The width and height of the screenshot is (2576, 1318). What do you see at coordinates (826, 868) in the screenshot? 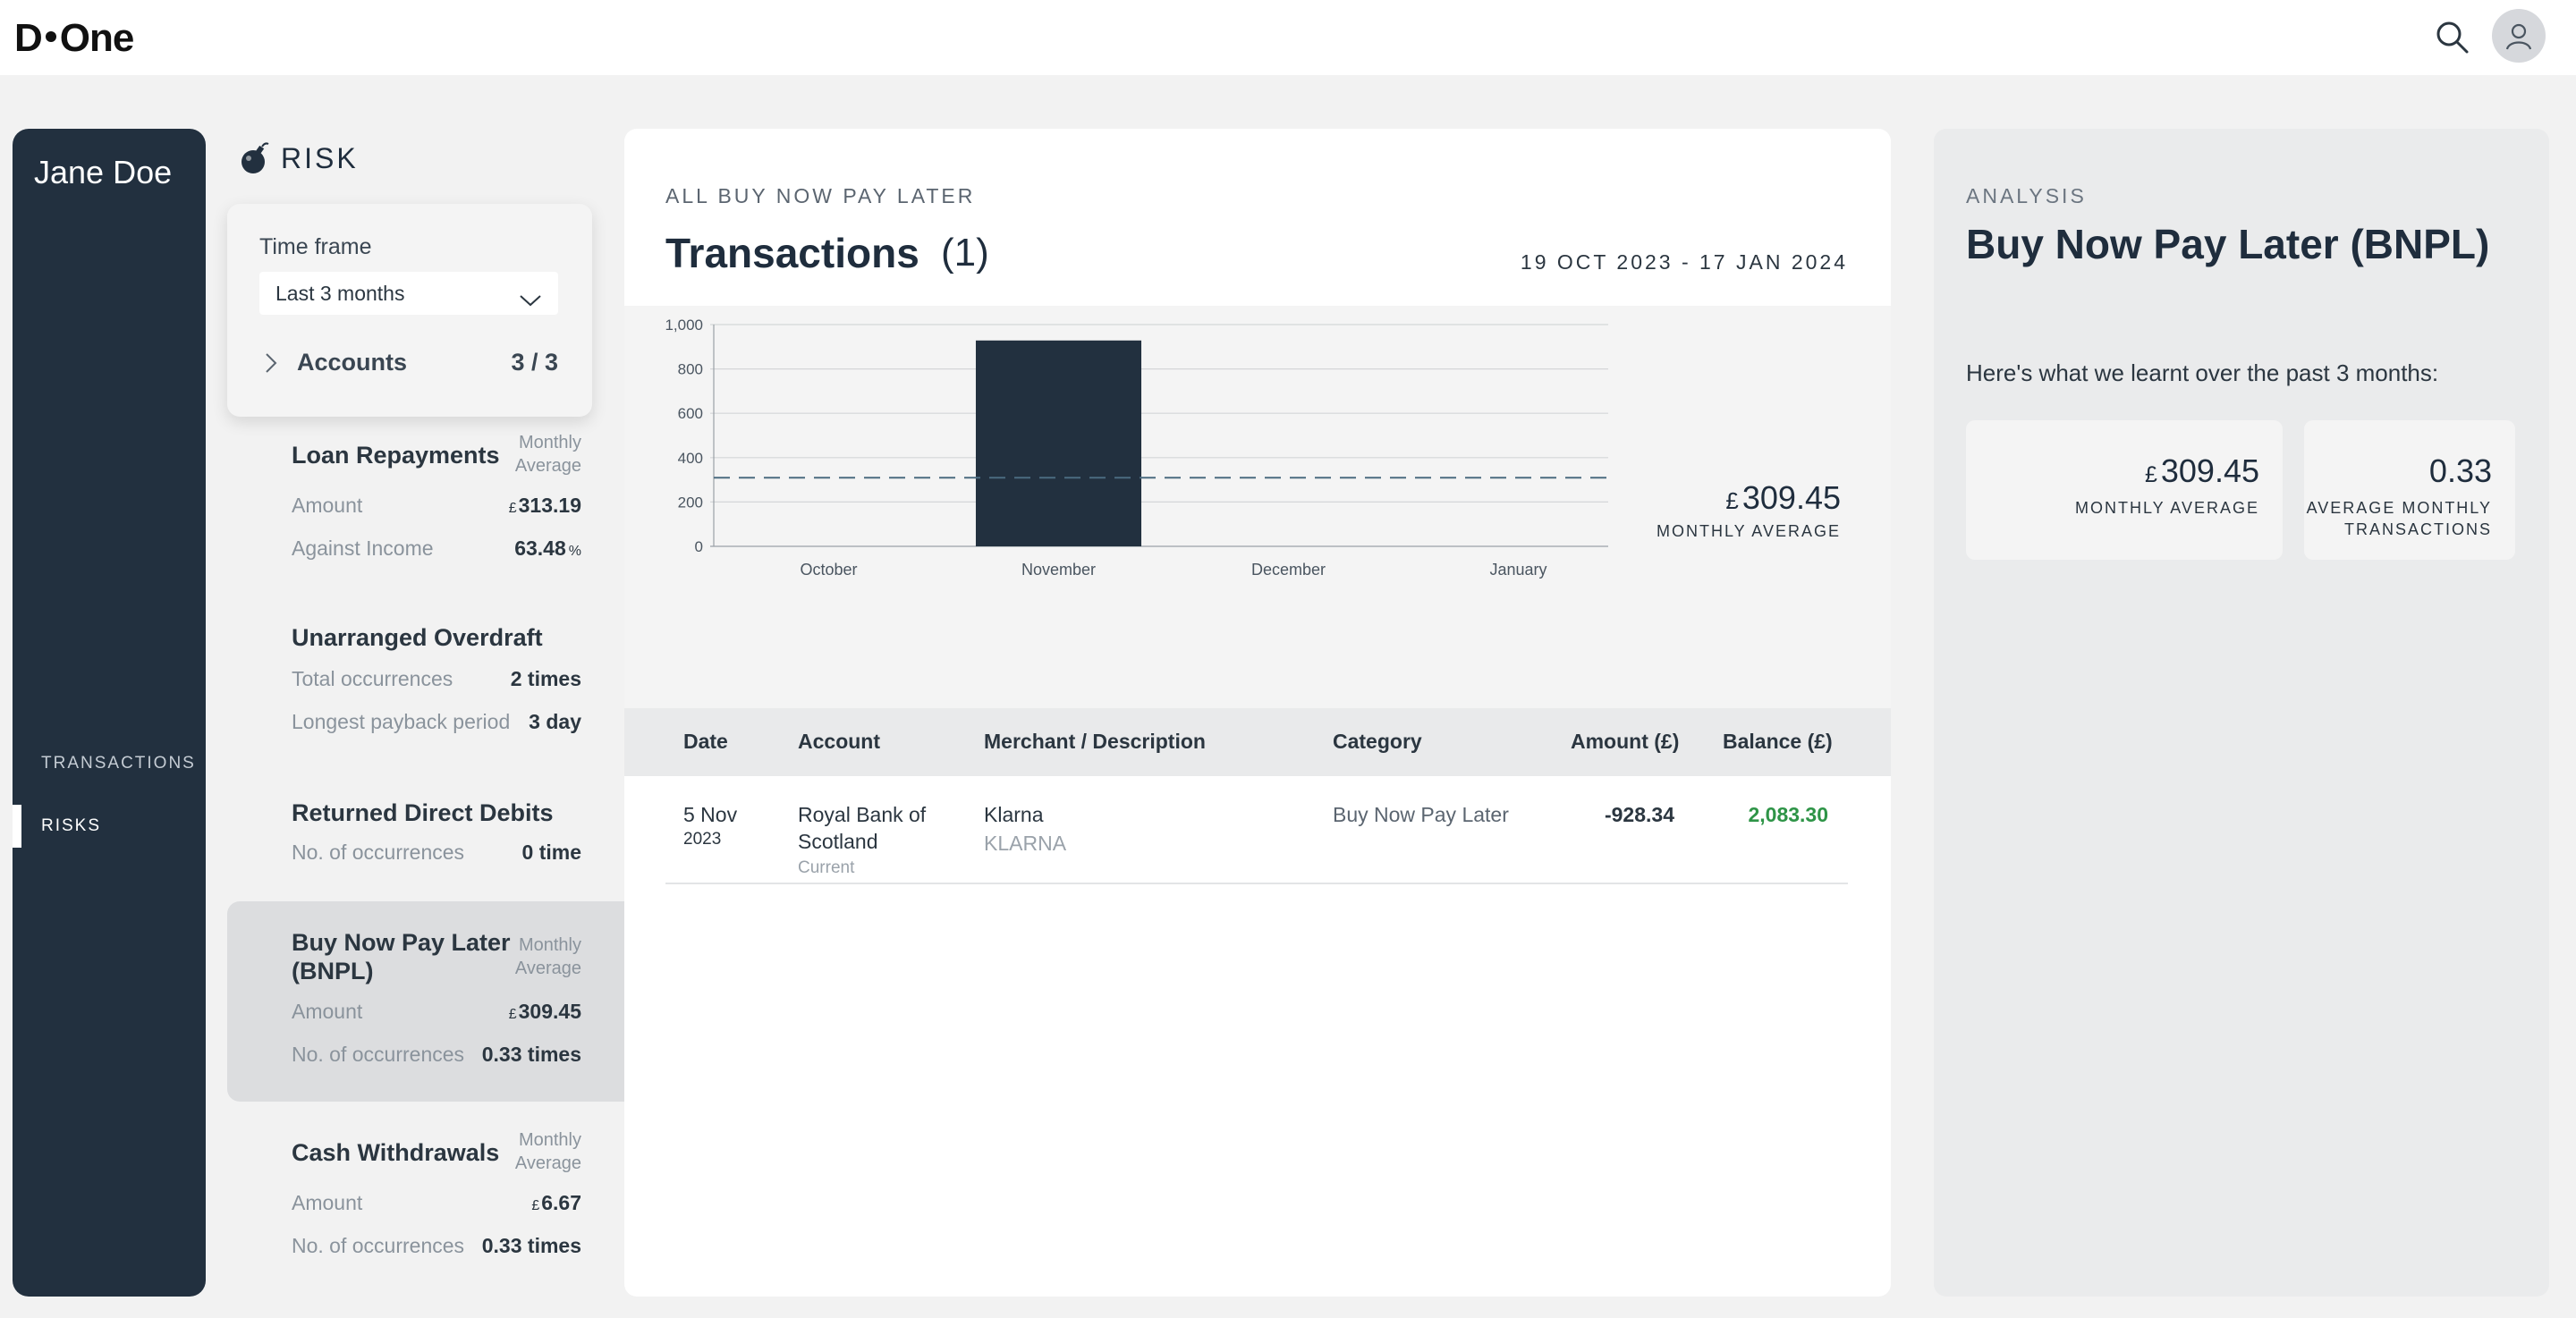
I see `row-account-type: Current` at bounding box center [826, 868].